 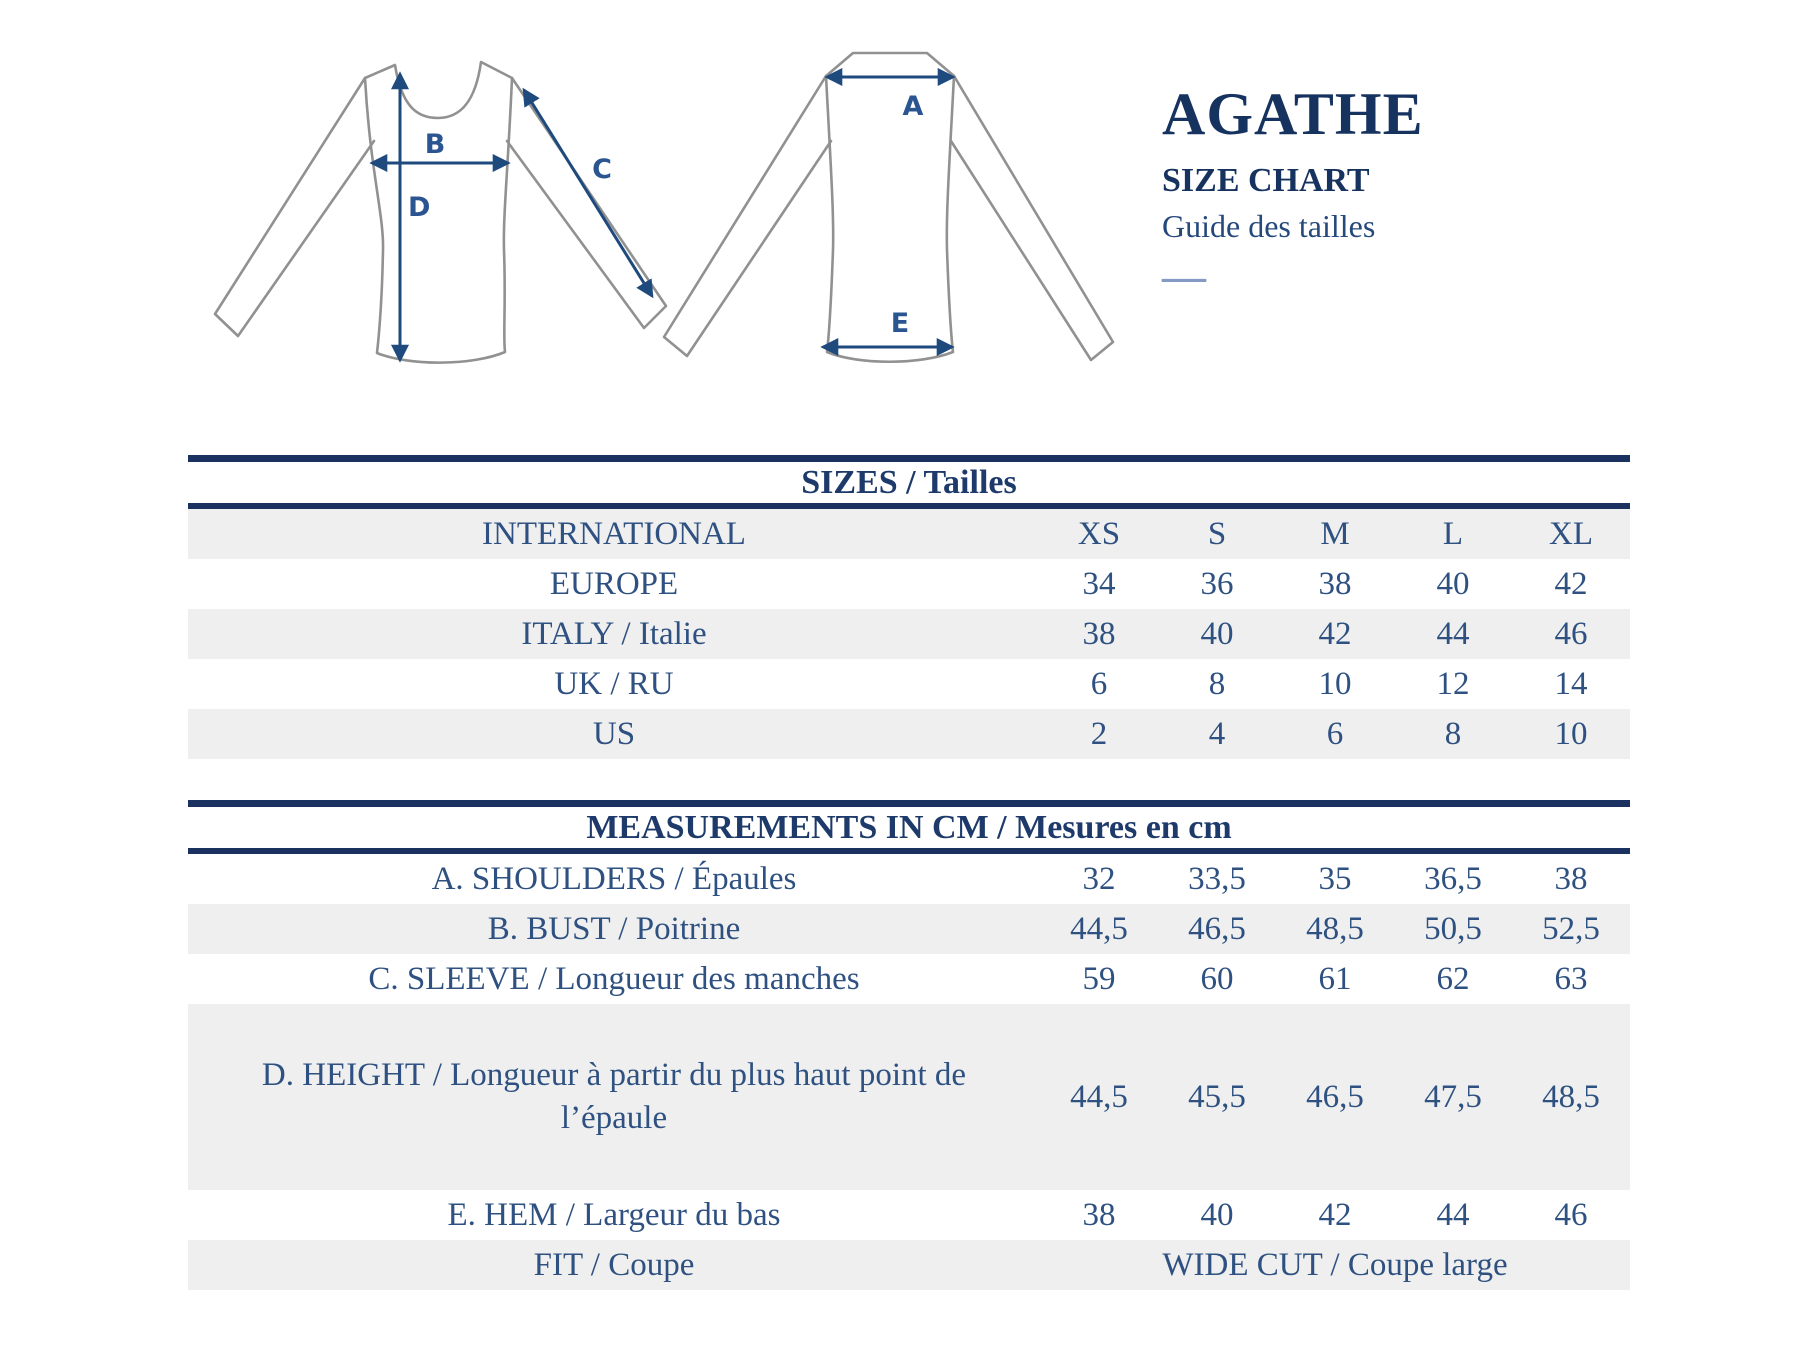 I want to click on title-block: AGATHE SIZE CHART Guide des tailles —, so click(x=1293, y=191).